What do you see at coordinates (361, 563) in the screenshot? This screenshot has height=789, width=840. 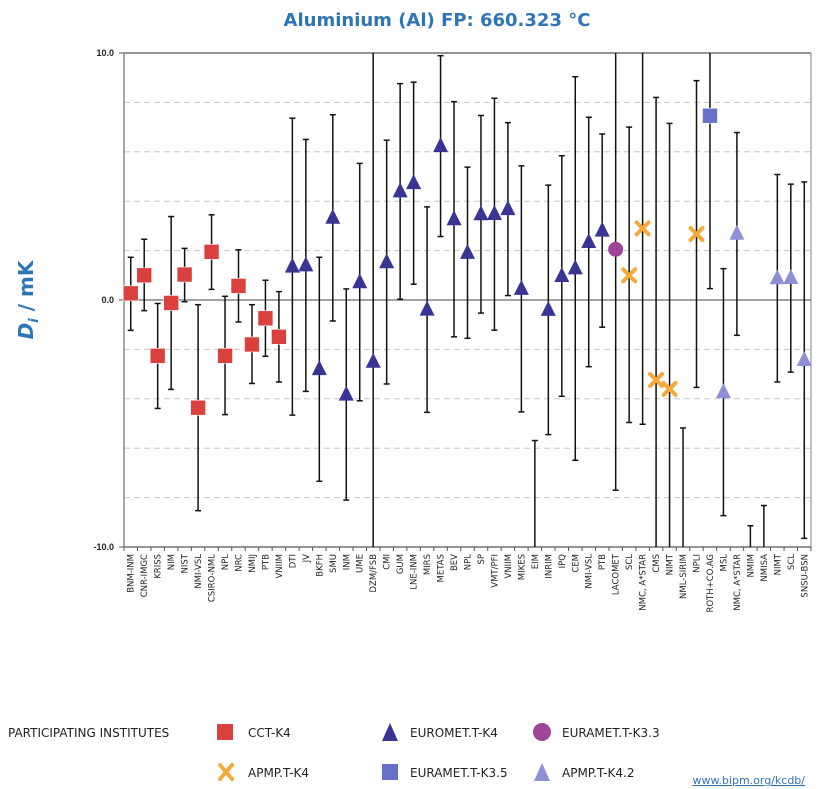 I see `x-tick-label: UME` at bounding box center [361, 563].